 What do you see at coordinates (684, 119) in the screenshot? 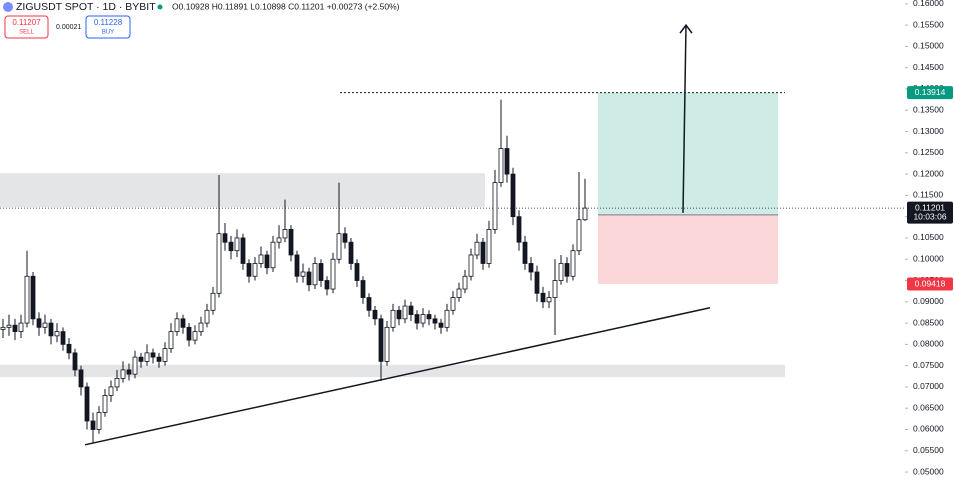
I see `arrow-shaft` at bounding box center [684, 119].